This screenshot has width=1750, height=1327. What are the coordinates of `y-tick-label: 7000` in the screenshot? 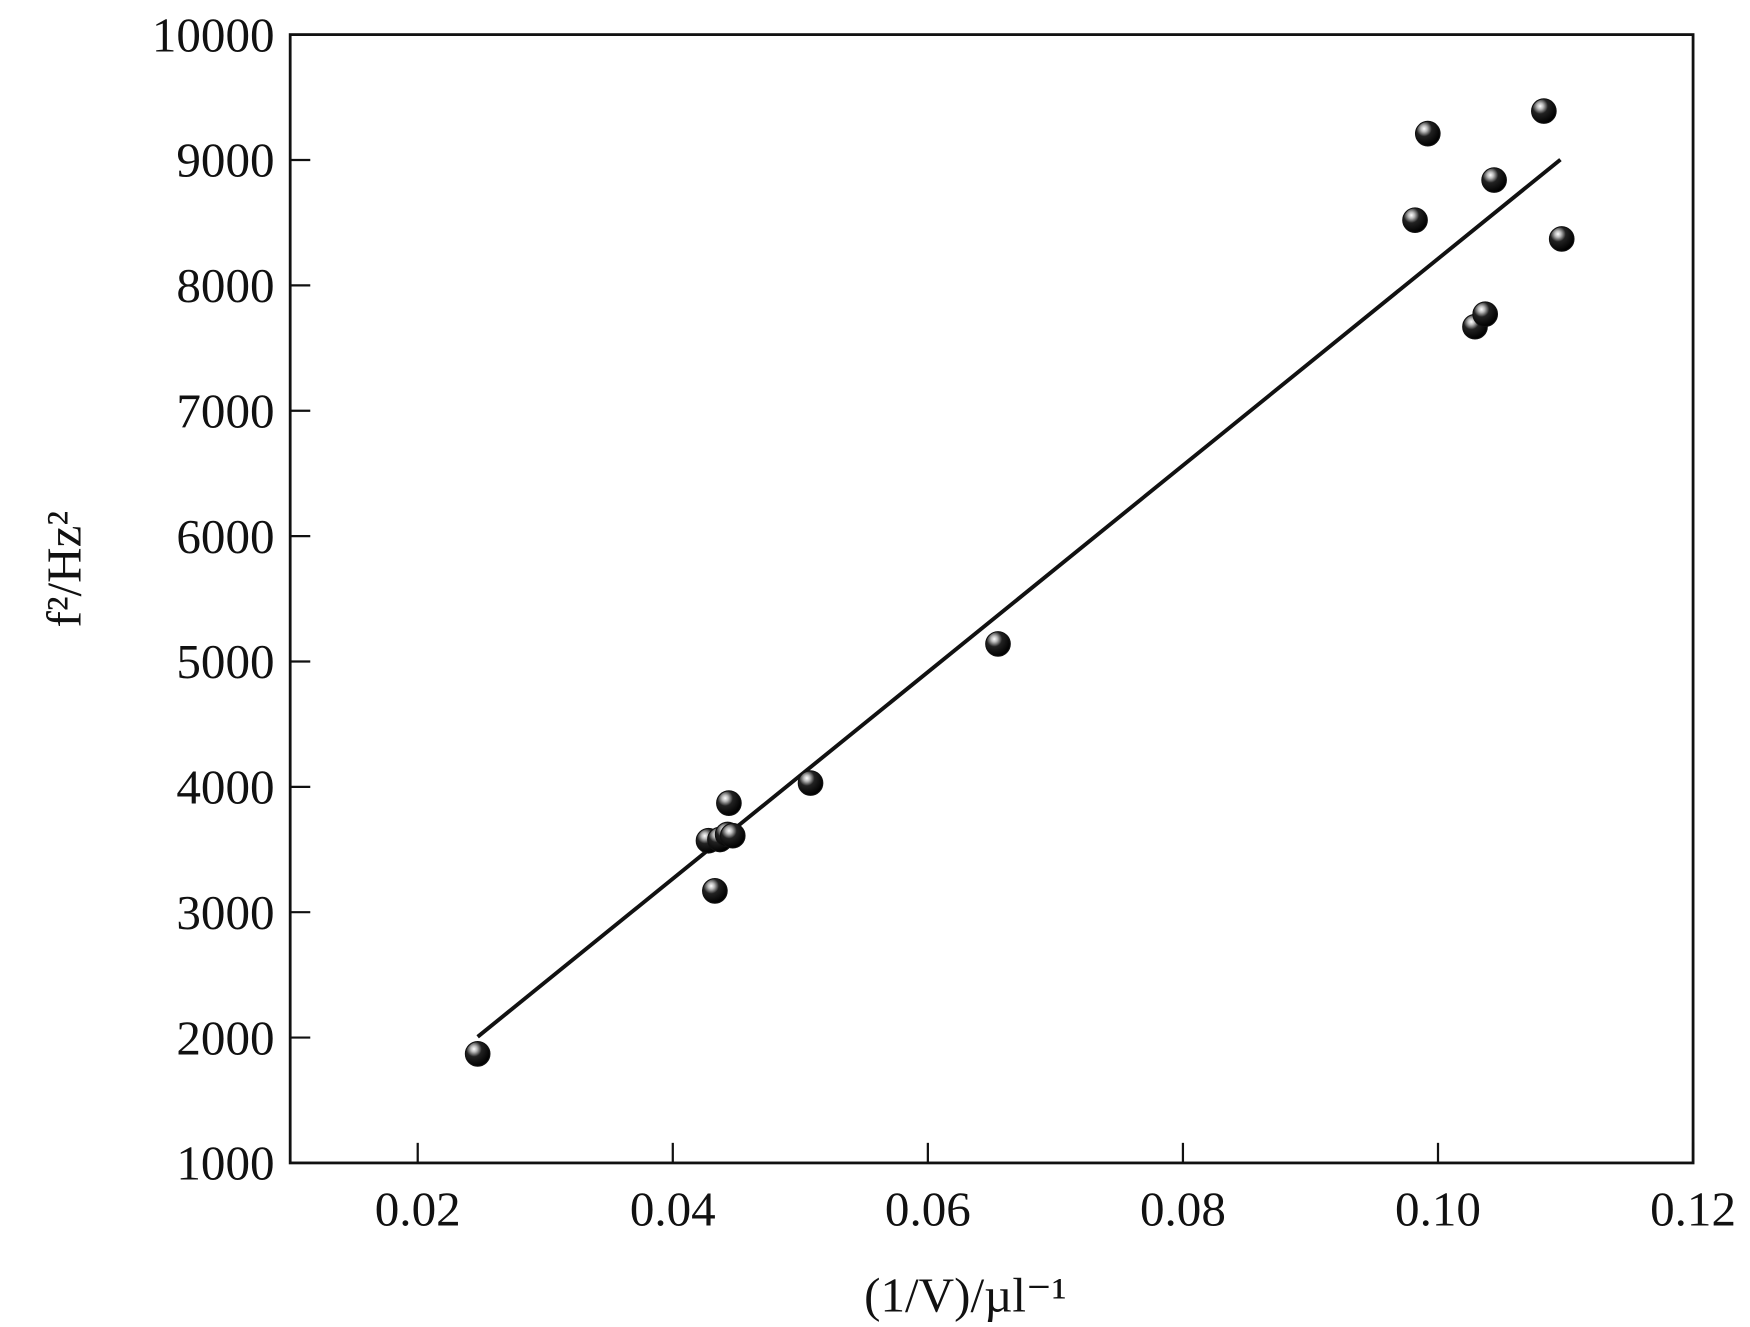 It's located at (225, 410).